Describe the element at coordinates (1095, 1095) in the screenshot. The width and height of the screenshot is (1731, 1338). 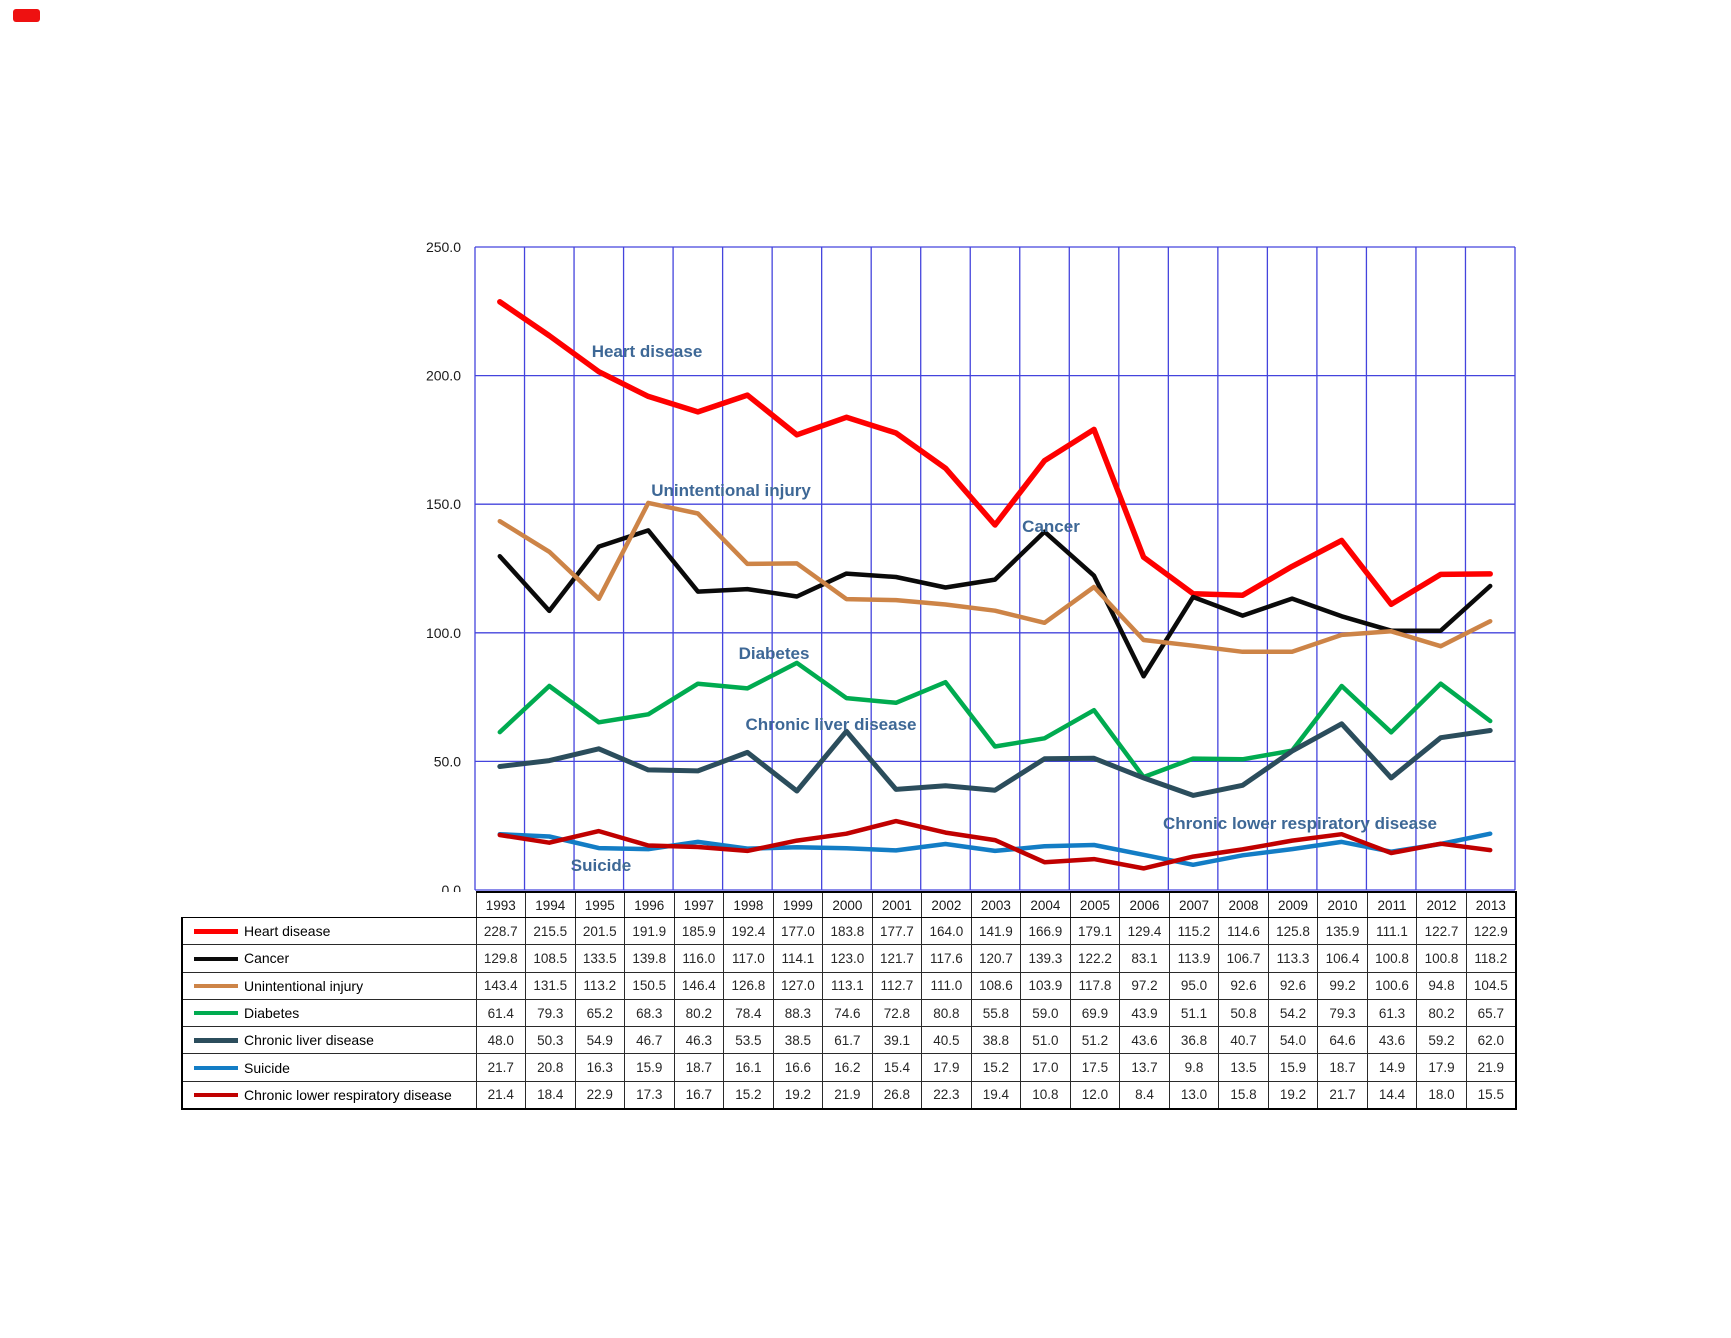
I see `value-cell: 12.0` at that location.